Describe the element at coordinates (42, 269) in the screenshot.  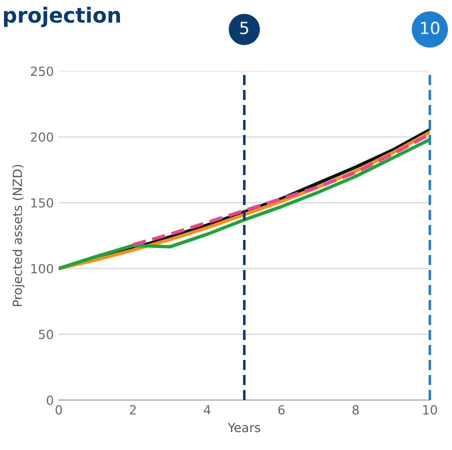
I see `y-tick-label: 100` at that location.